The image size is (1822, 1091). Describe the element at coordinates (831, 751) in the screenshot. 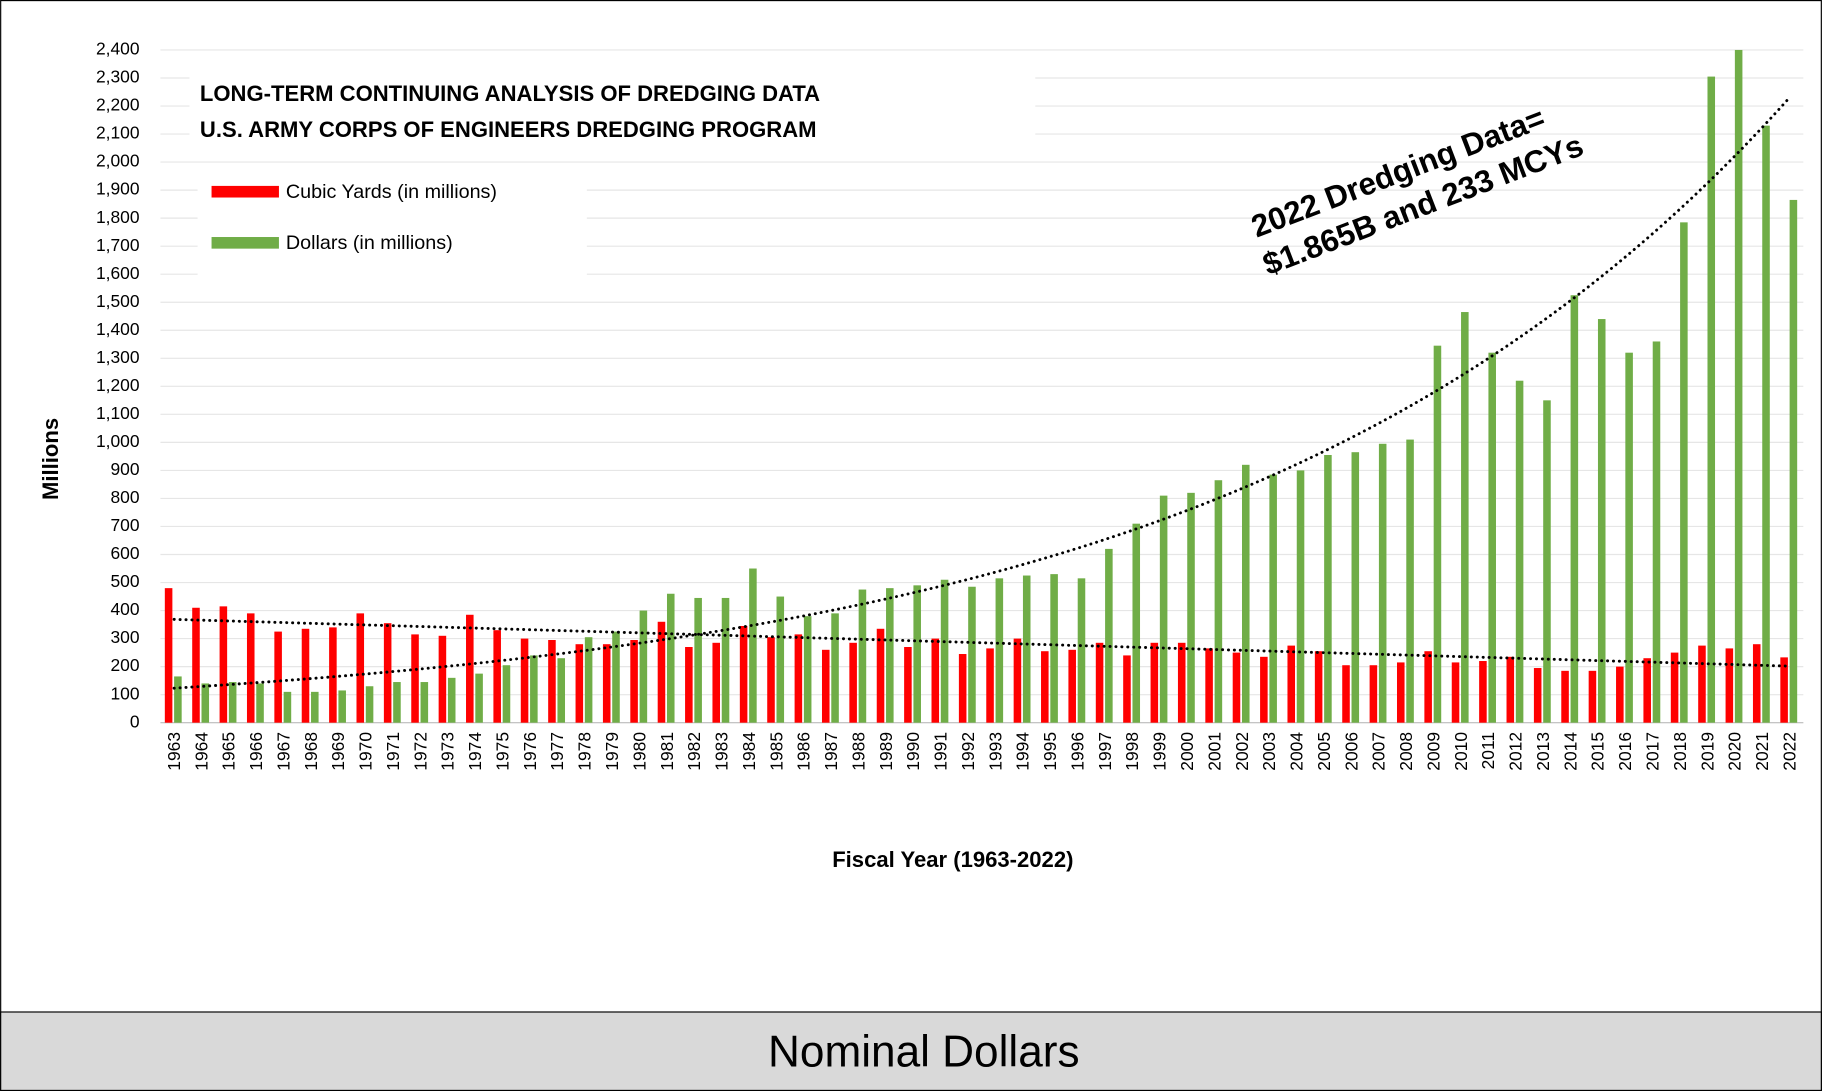

I see `x-tick-label: 1987` at that location.